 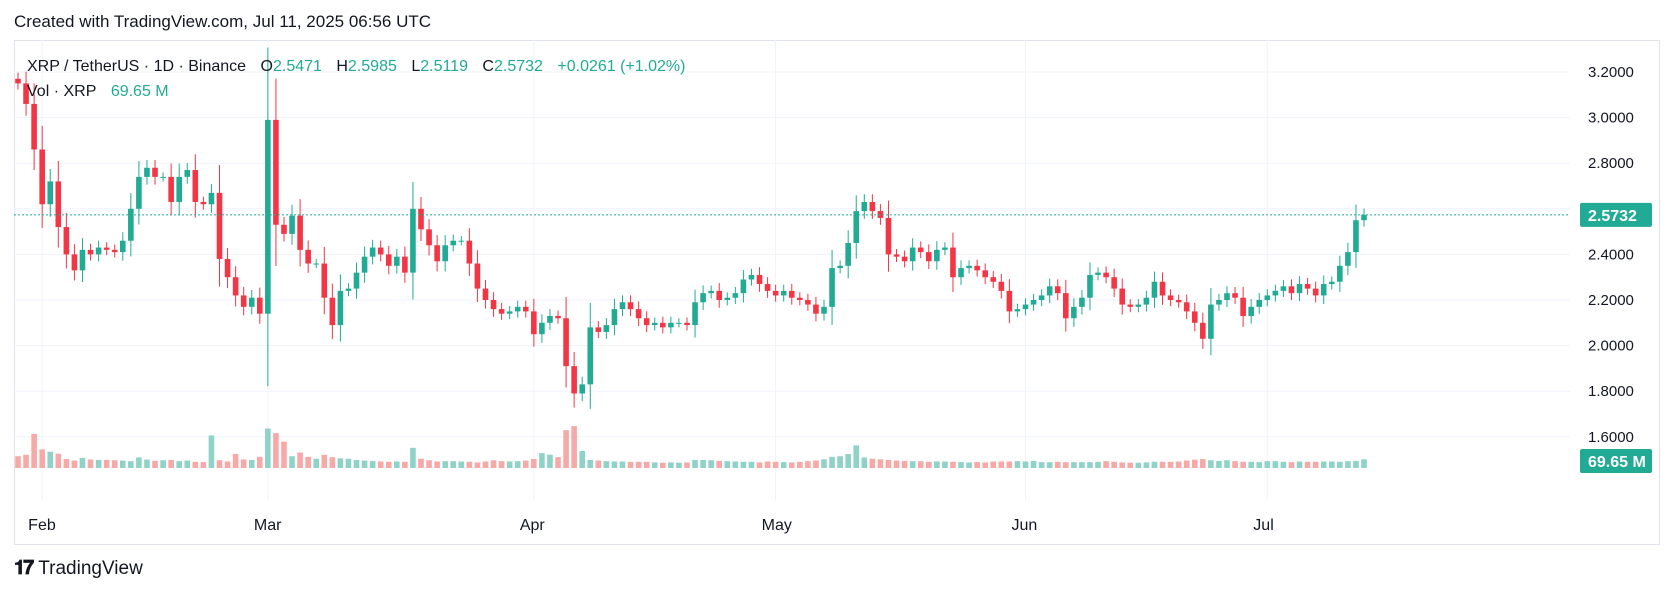 I want to click on x-tick-label: Jun, so click(x=1025, y=525).